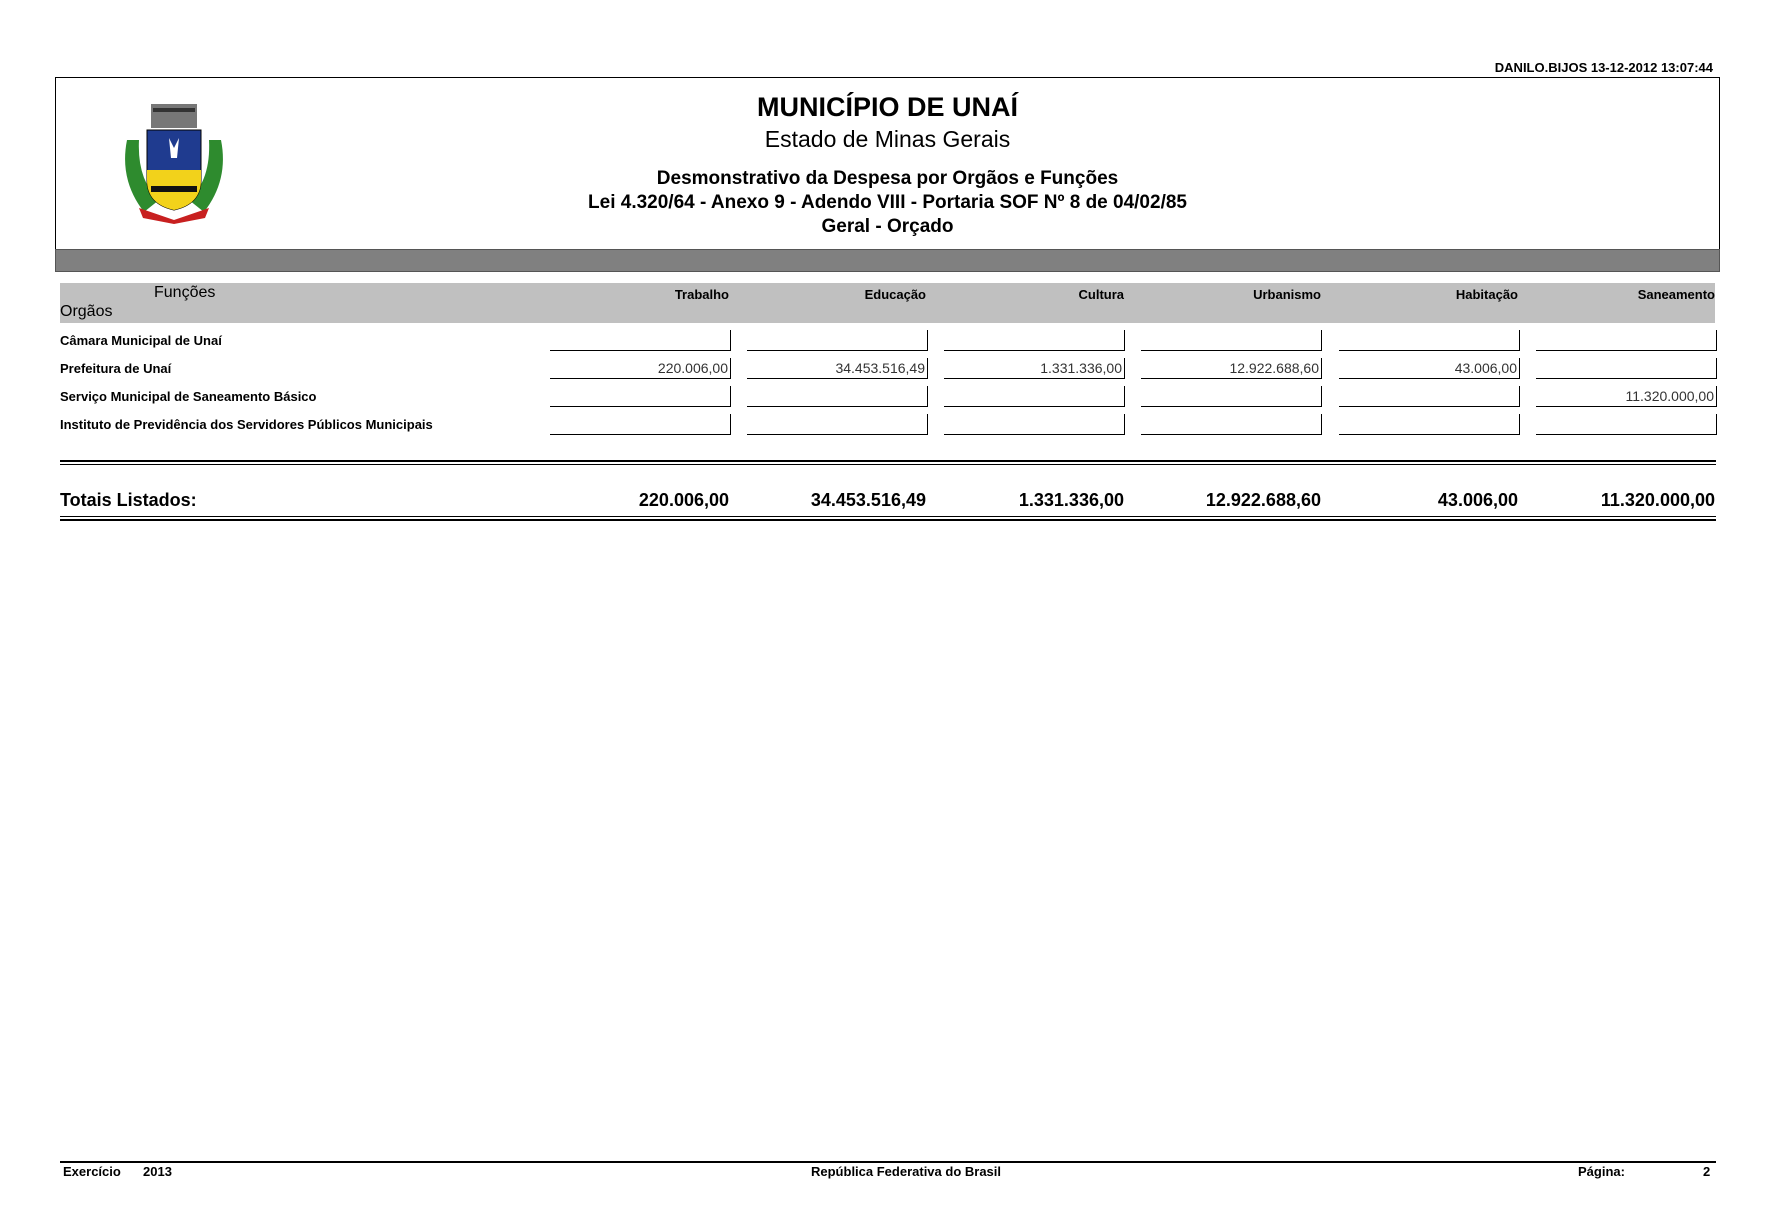  Describe the element at coordinates (1676, 294) in the screenshot. I see `column-header: Saneamento` at that location.